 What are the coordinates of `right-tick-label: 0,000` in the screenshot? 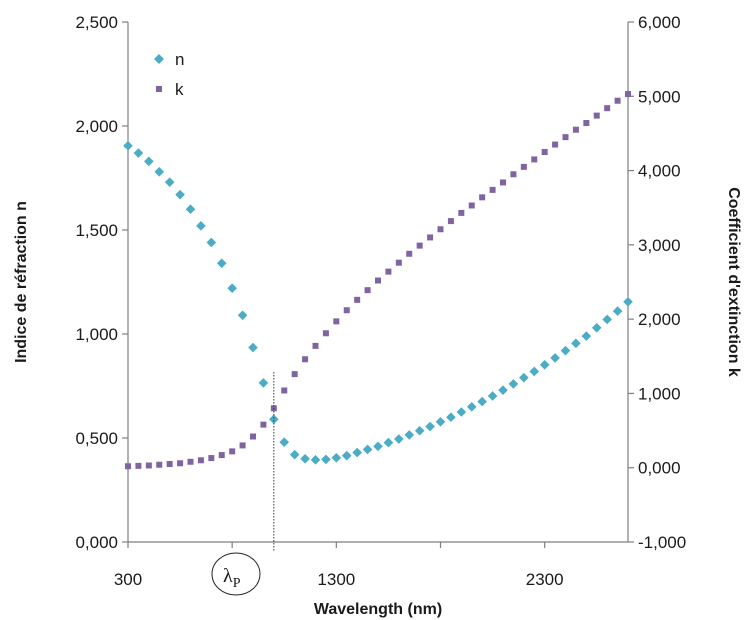 It's located at (659, 468).